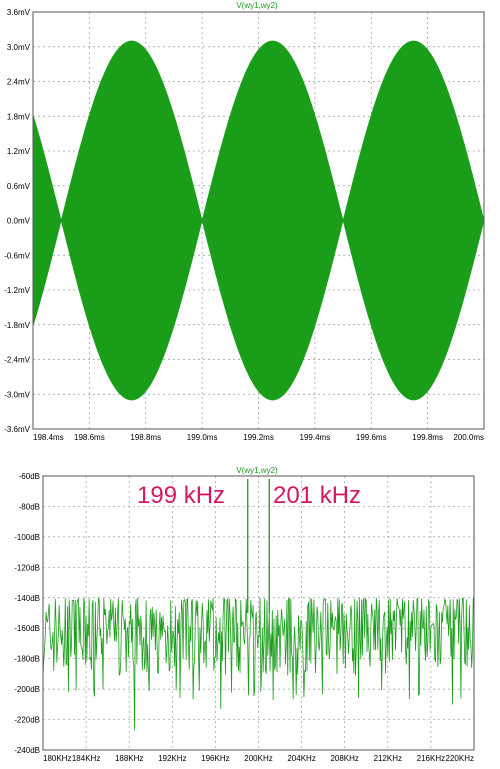  I want to click on y-tick-label: -180dB, so click(27, 659).